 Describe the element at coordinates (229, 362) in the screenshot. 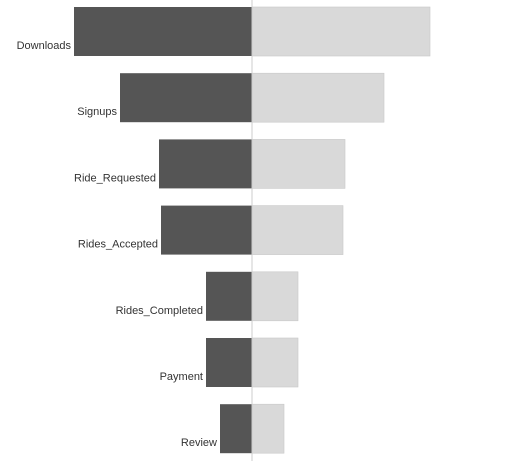

I see `bar-left-payment` at that location.